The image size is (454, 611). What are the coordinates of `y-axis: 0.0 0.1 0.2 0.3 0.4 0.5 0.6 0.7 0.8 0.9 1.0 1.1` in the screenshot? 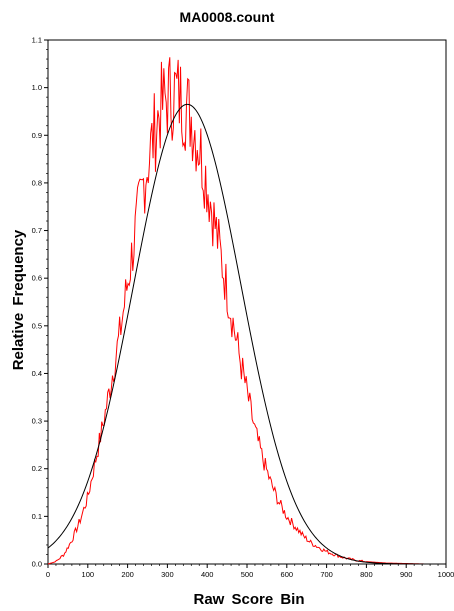 It's located at (40, 302).